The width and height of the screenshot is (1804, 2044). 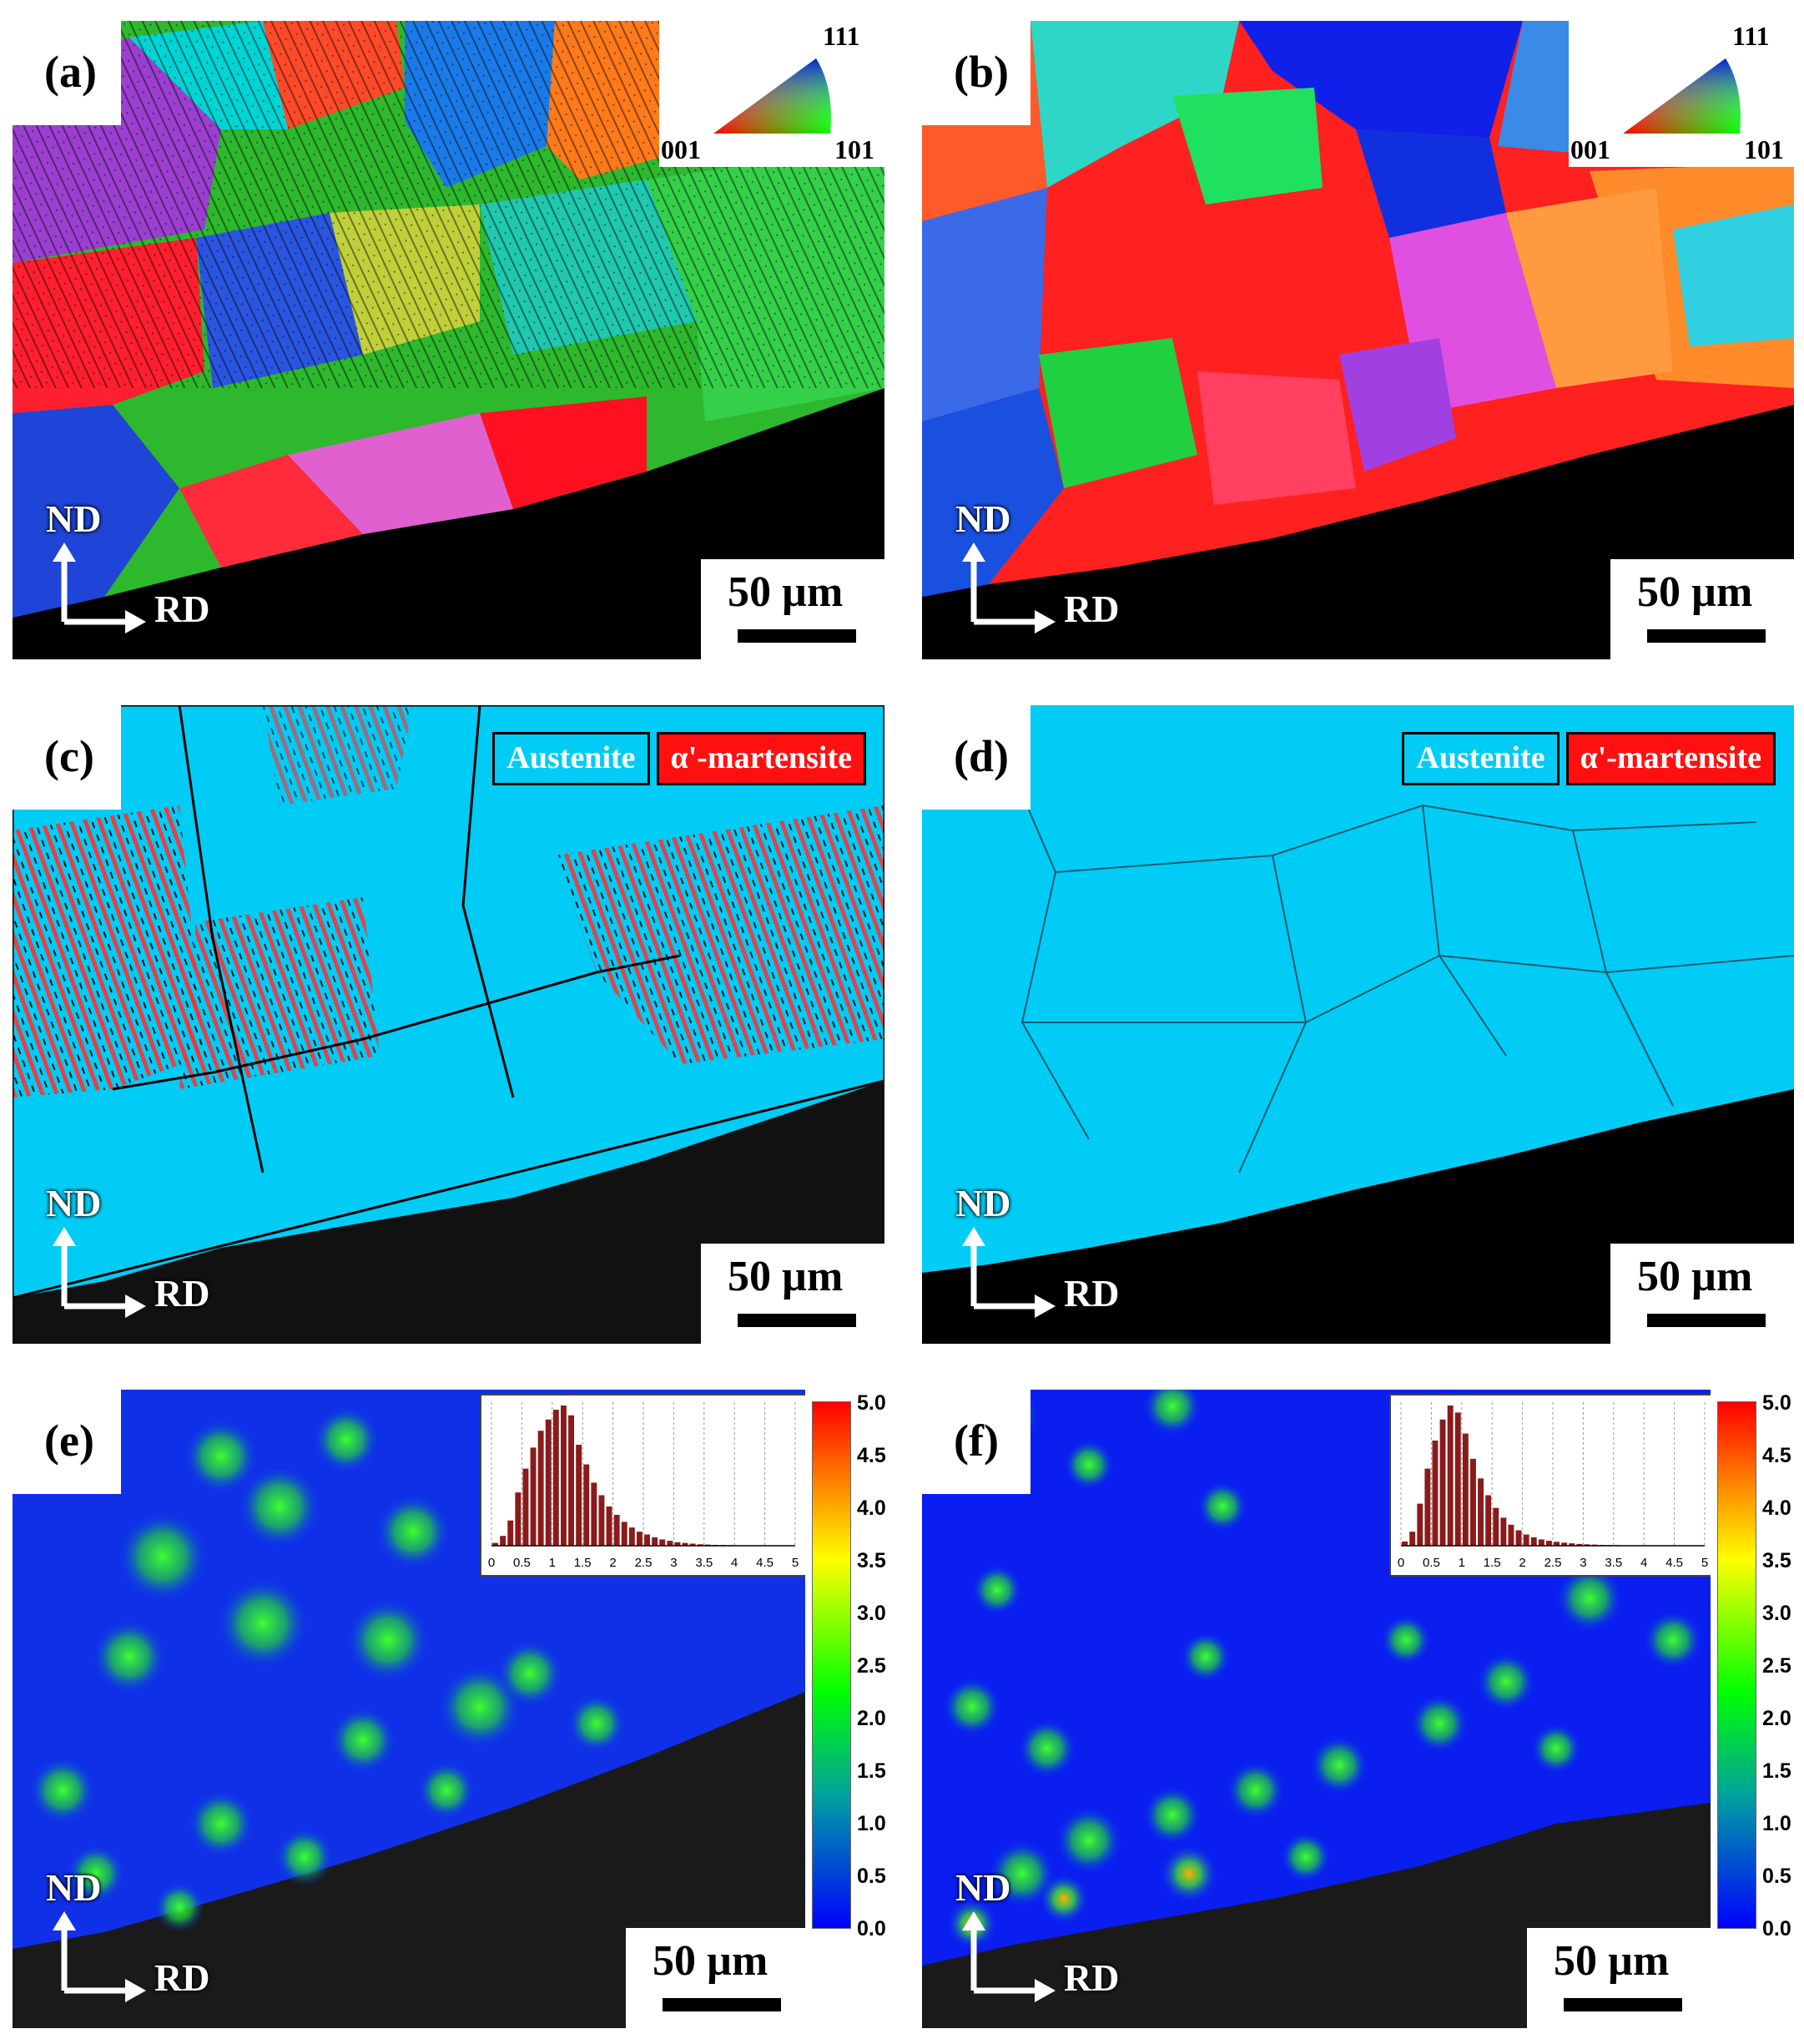 What do you see at coordinates (1613, 1563) in the screenshot?
I see `histogram-x-tick: 3.5` at bounding box center [1613, 1563].